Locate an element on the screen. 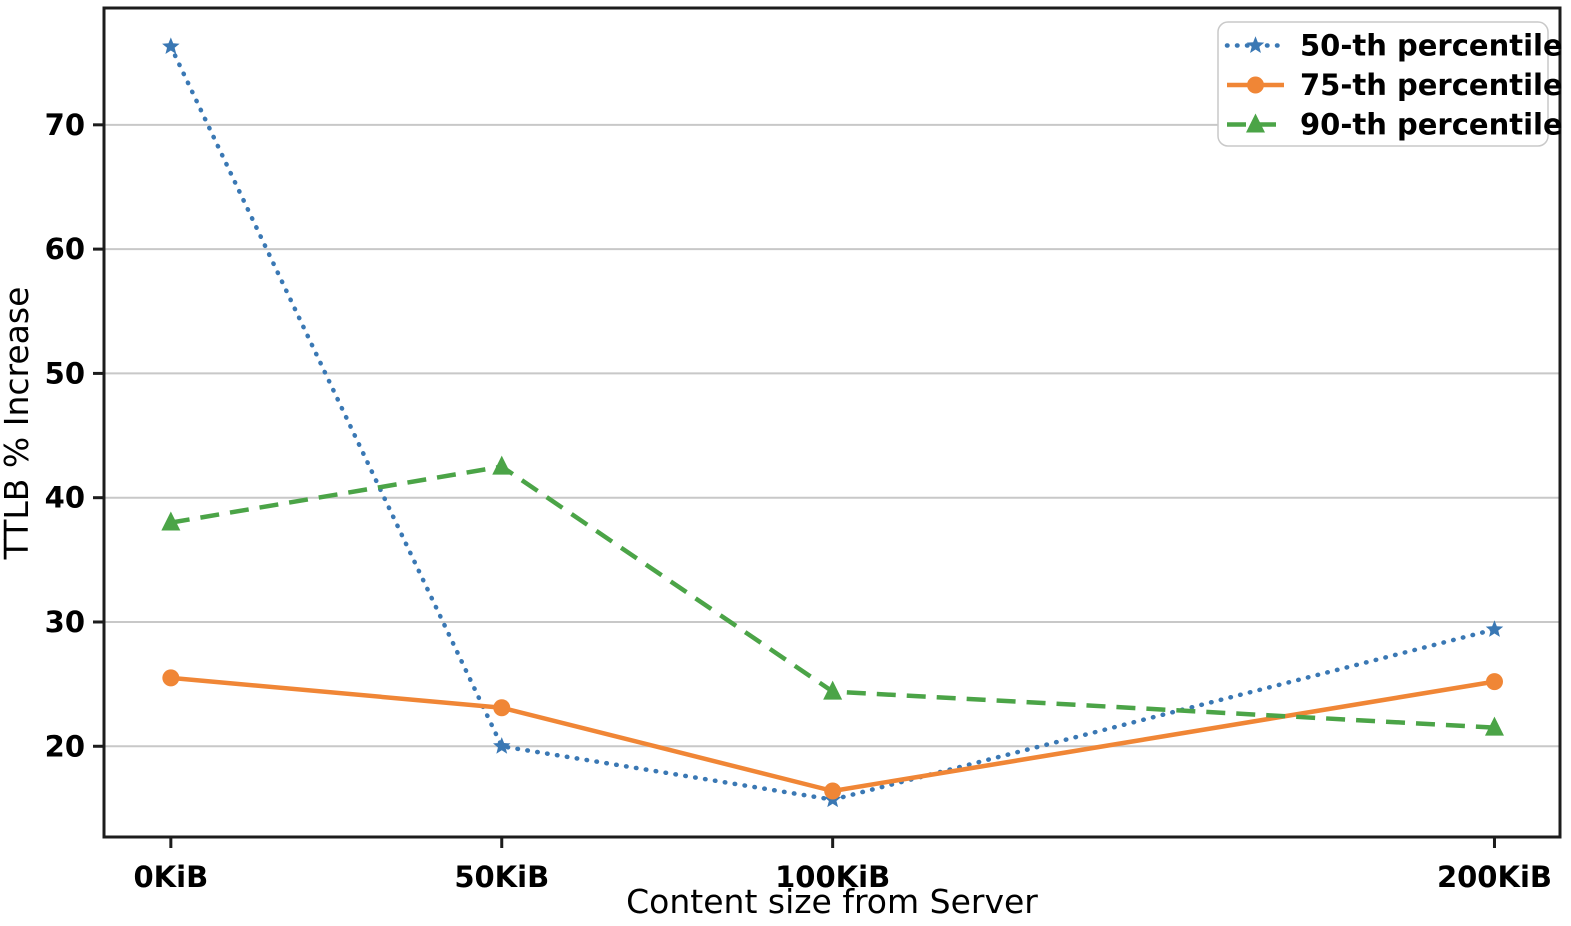 Image resolution: width=1571 pixels, height=926 pixels. x-axis: 0KiB 50KiB 100KiB 200KiB is located at coordinates (842, 865).